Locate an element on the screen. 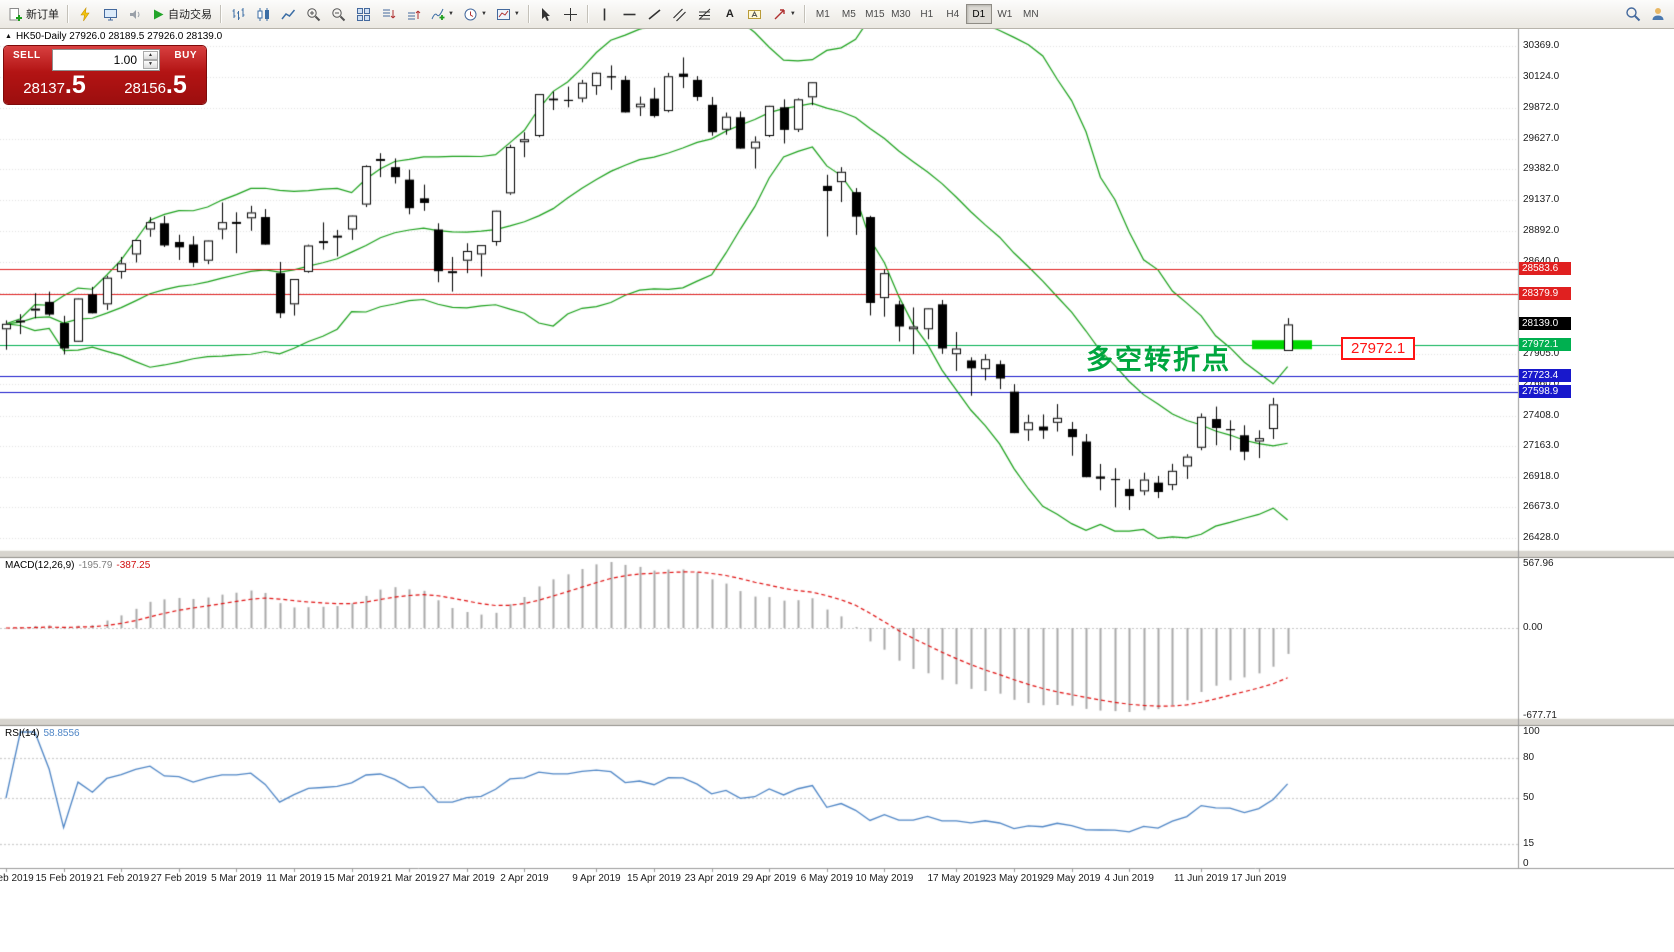  play-icon is located at coordinates (158, 14).